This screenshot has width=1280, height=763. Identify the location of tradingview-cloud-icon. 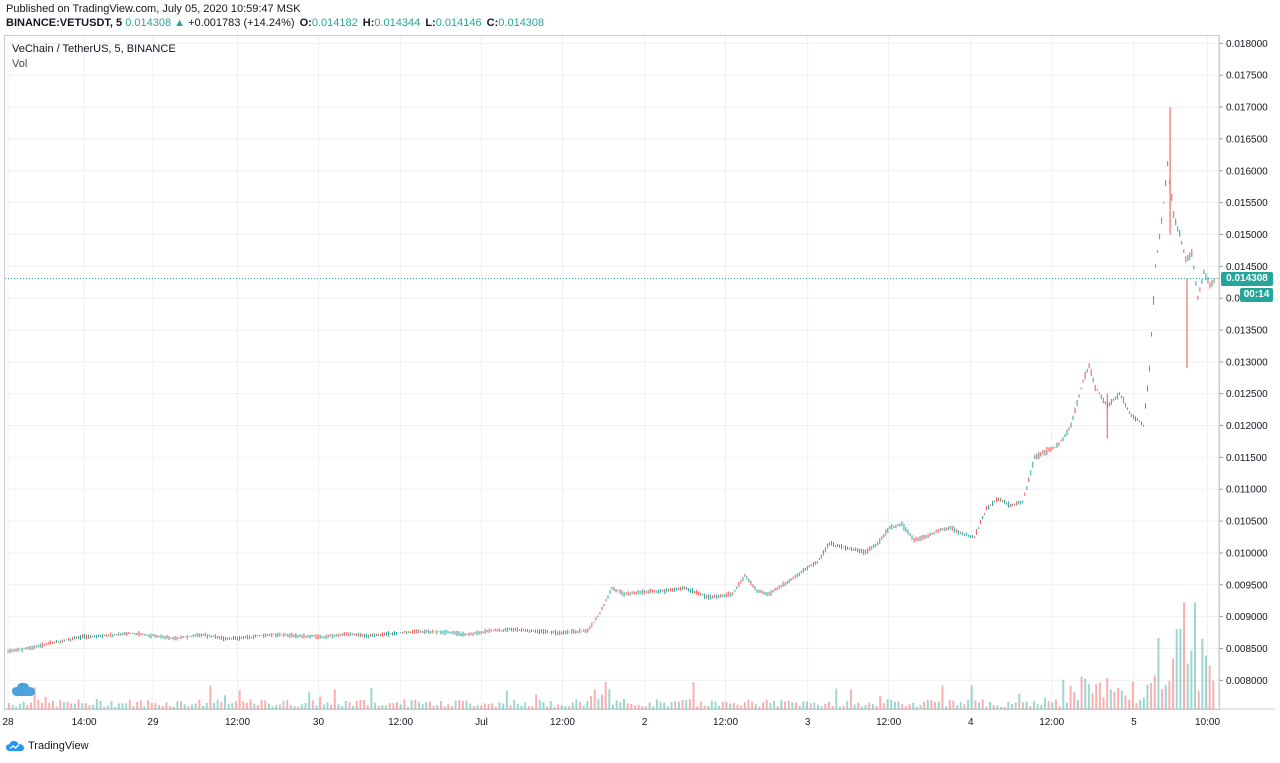
(15, 745).